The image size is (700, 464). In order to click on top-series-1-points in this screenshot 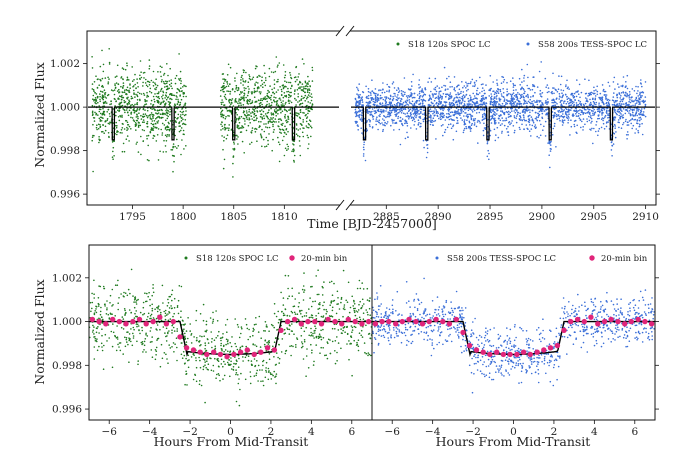, I will do `click(500, 115)`.